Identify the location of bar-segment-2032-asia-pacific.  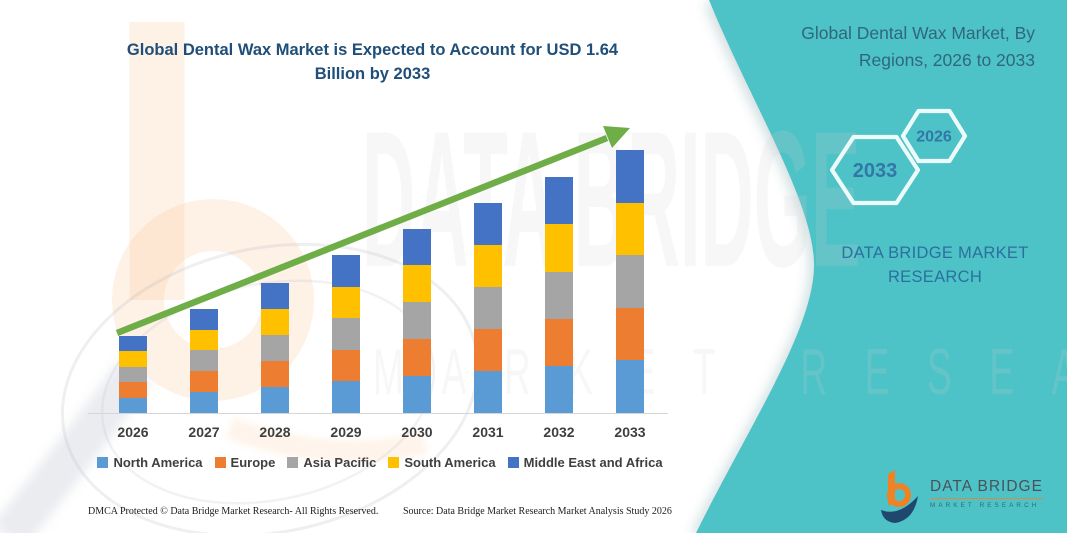
(559, 295).